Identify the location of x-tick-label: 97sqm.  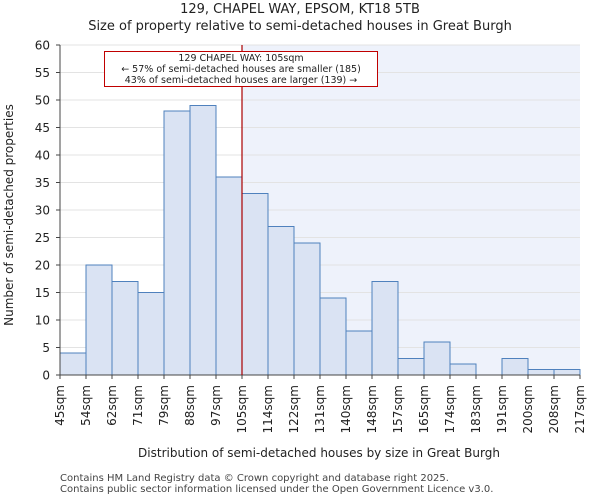
(216, 405).